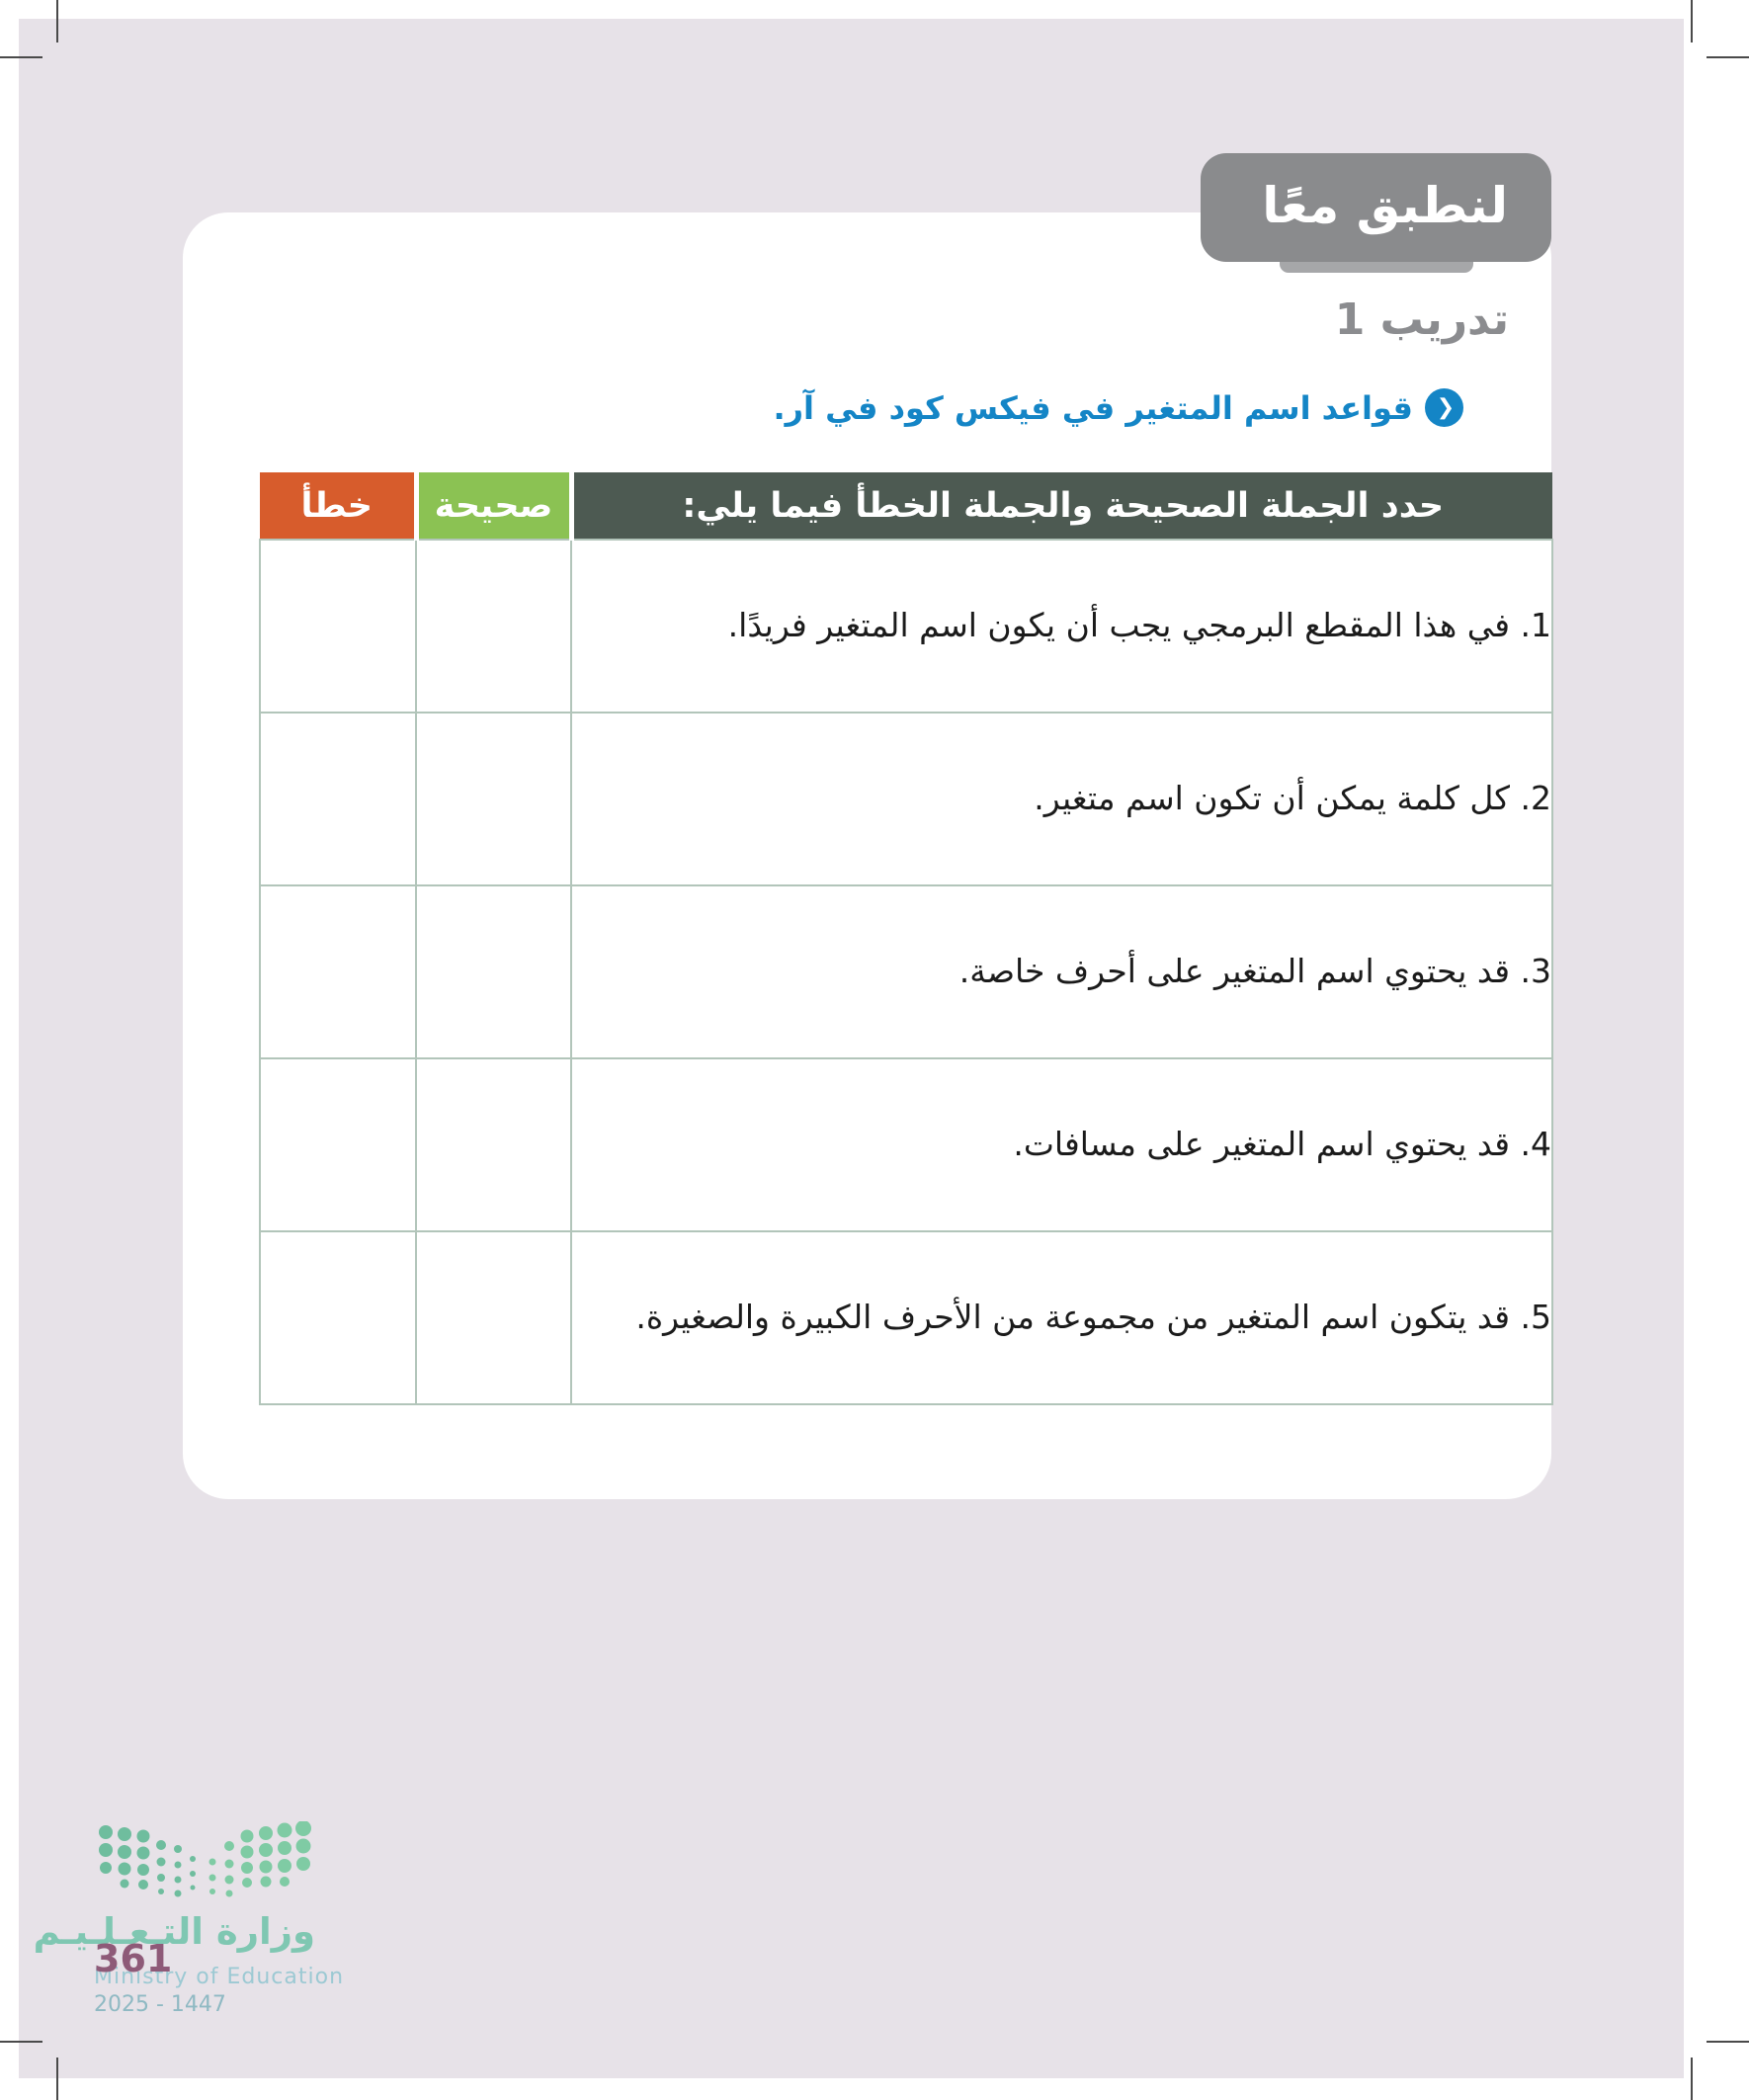 The height and width of the screenshot is (2100, 1749). Describe the element at coordinates (1062, 1144) in the screenshot. I see `statement-4: 4. قد يحتوي اسم المتغير على مسافات.` at that location.